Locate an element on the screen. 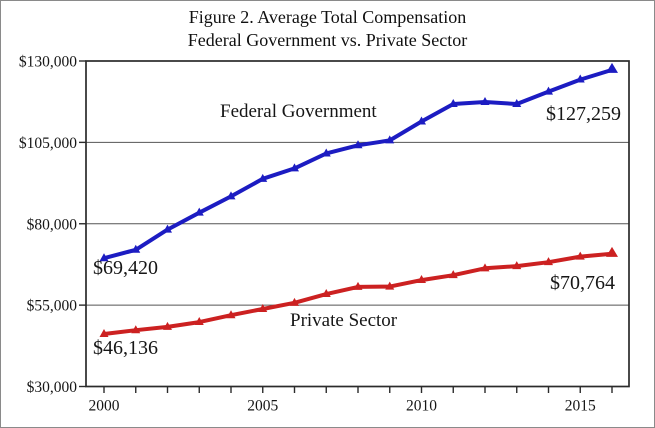 This screenshot has height=428, width=655. figure-title-line1: Figure 2. Average Total Compensation is located at coordinates (327, 17).